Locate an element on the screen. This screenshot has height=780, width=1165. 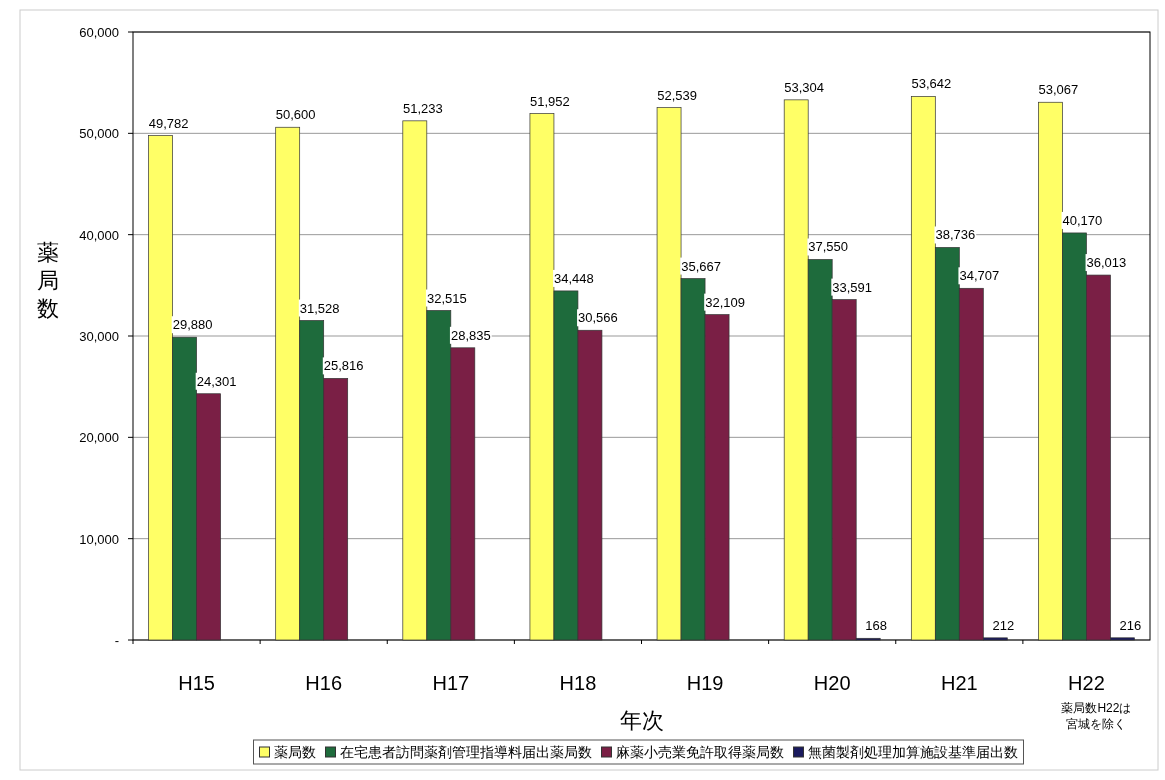
x-tick-label: H15 is located at coordinates (196, 683).